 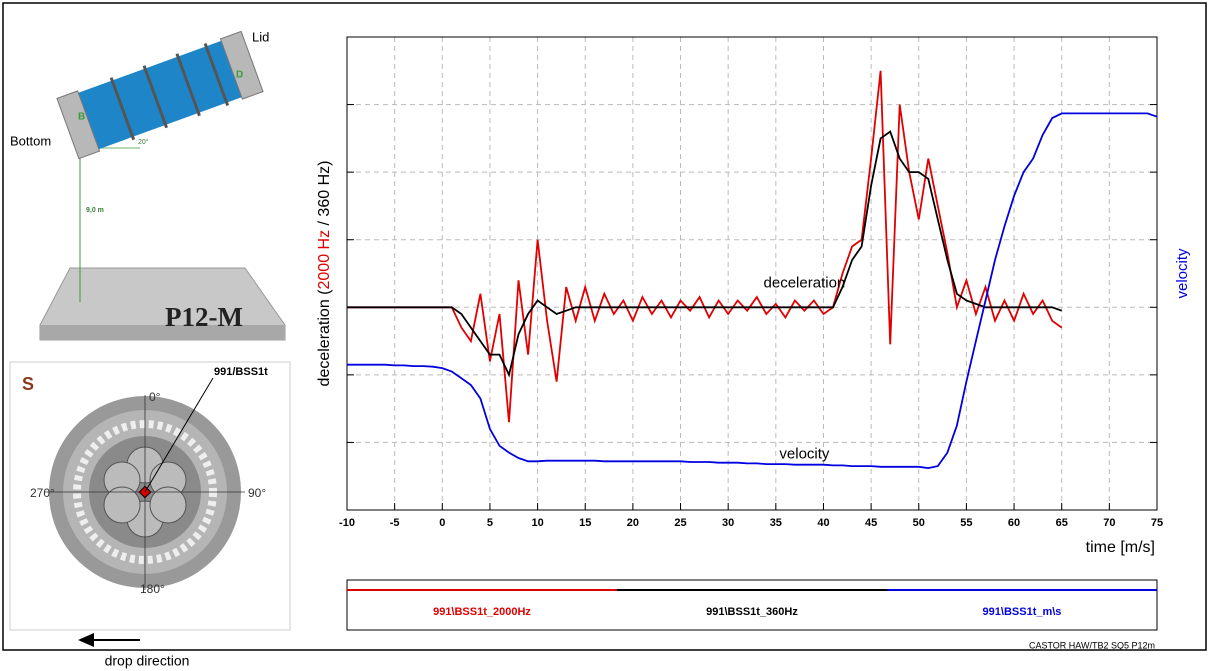 What do you see at coordinates (1109, 523) in the screenshot?
I see `x-tick-label: 70` at bounding box center [1109, 523].